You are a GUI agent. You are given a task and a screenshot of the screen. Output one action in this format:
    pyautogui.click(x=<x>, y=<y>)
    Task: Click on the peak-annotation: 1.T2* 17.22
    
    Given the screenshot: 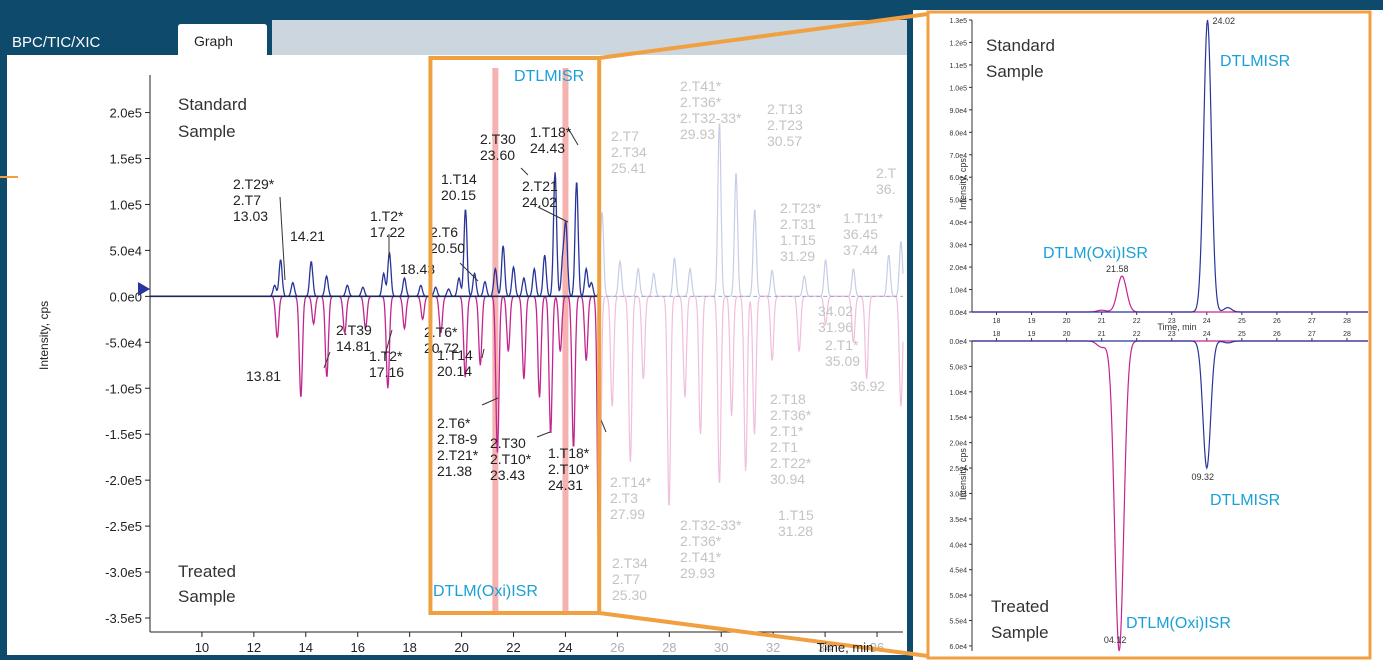 What is the action you would take?
    pyautogui.click(x=387, y=224)
    